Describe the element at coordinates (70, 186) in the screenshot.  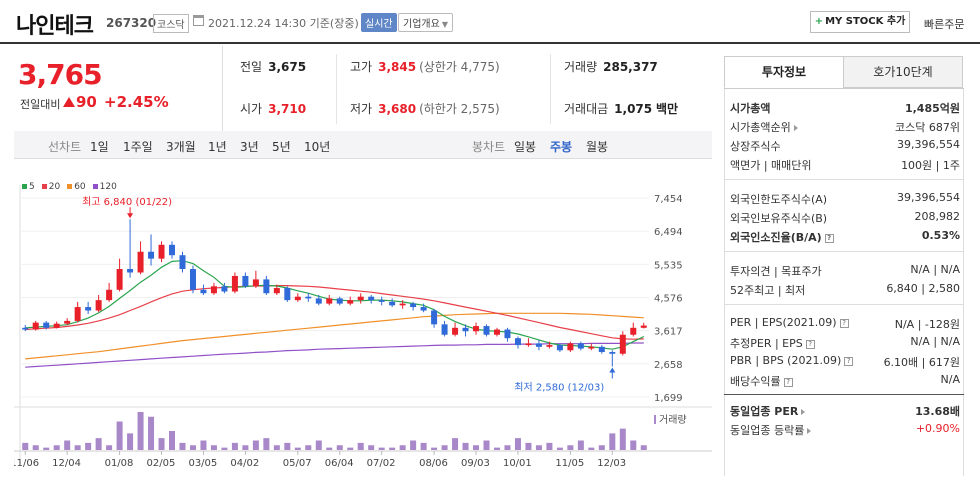
I see `legend-swatch` at that location.